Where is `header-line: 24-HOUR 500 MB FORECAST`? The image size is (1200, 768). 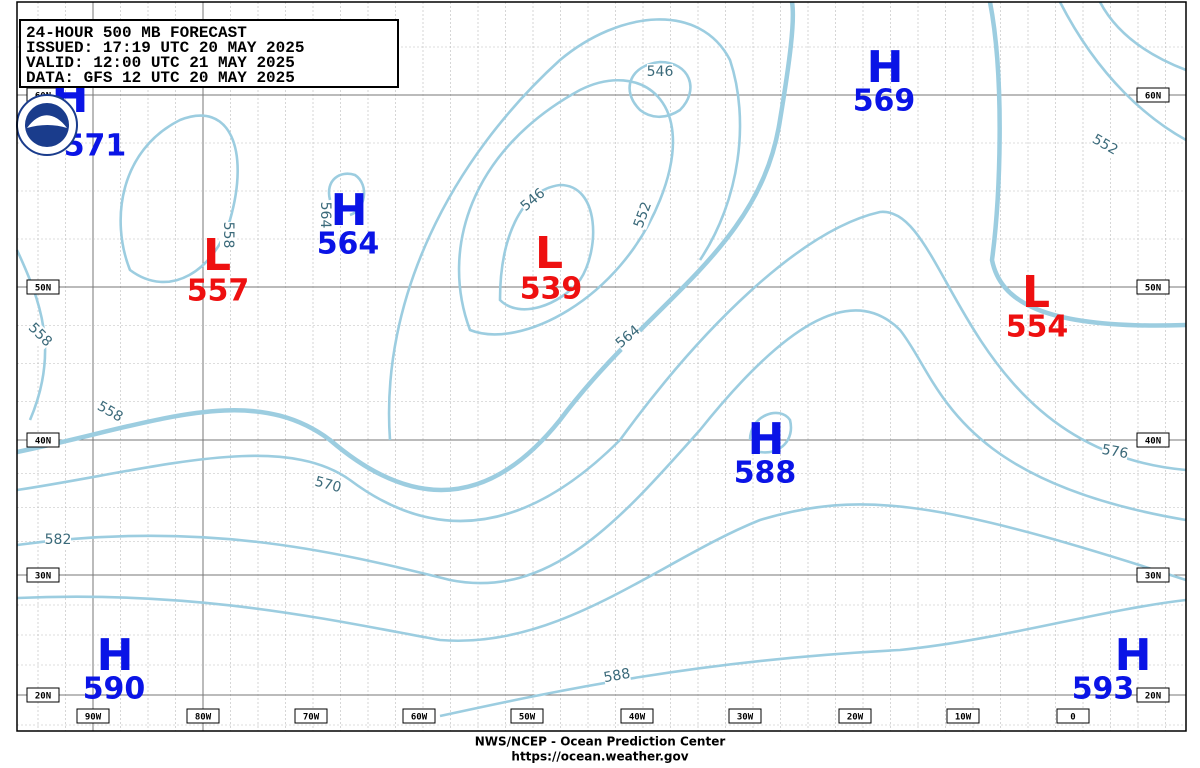
header-line: 24-HOUR 500 MB FORECAST is located at coordinates (136, 33).